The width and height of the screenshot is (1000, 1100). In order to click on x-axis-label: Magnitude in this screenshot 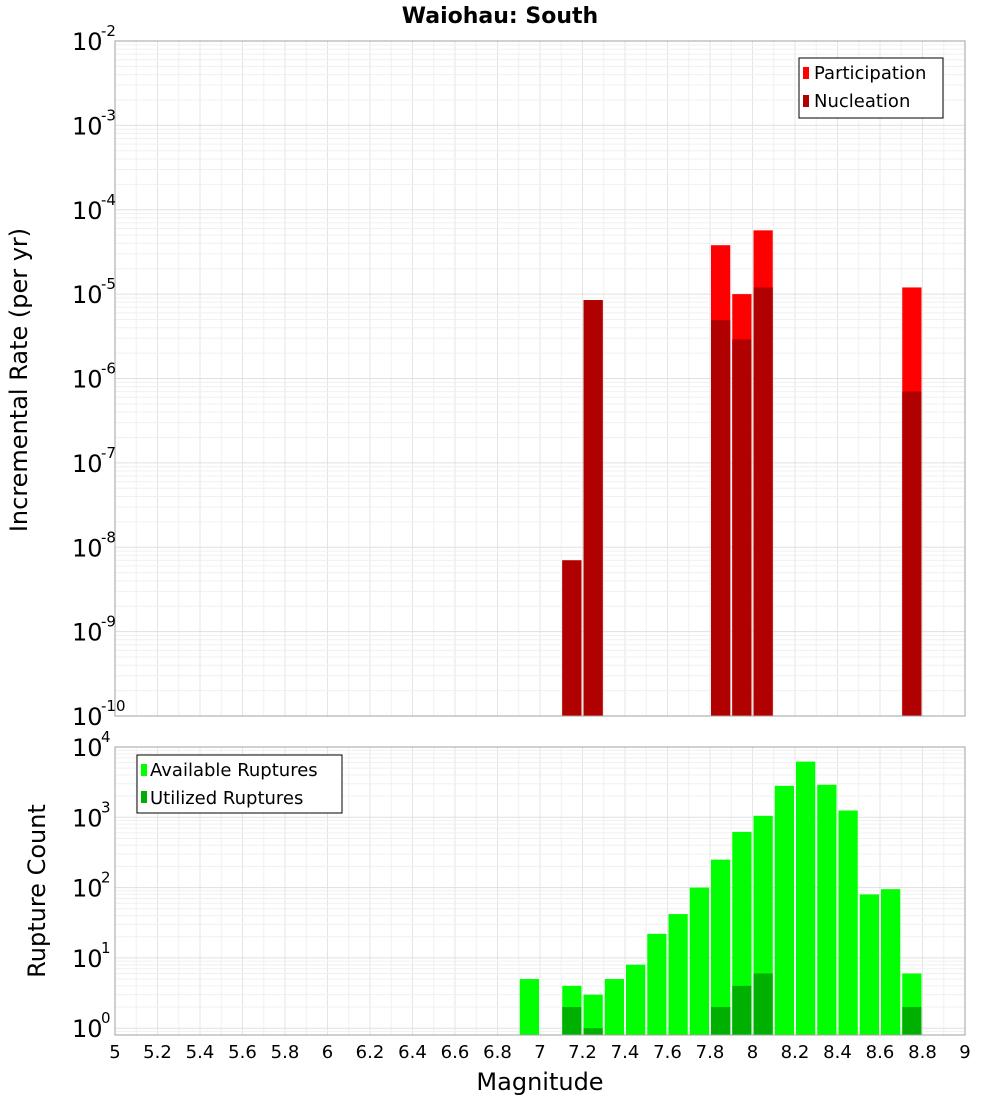, I will do `click(539, 1082)`.